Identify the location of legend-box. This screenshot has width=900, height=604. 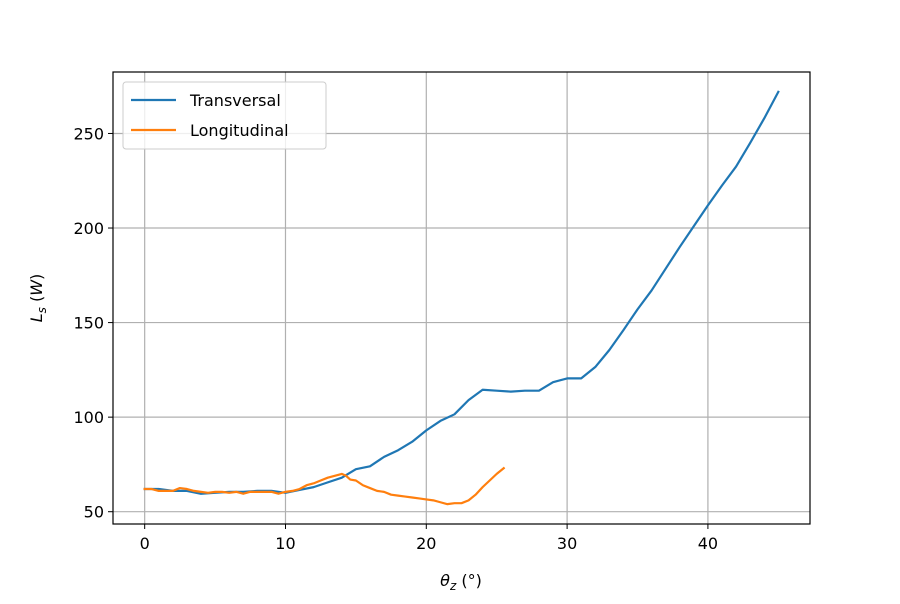
(224, 115).